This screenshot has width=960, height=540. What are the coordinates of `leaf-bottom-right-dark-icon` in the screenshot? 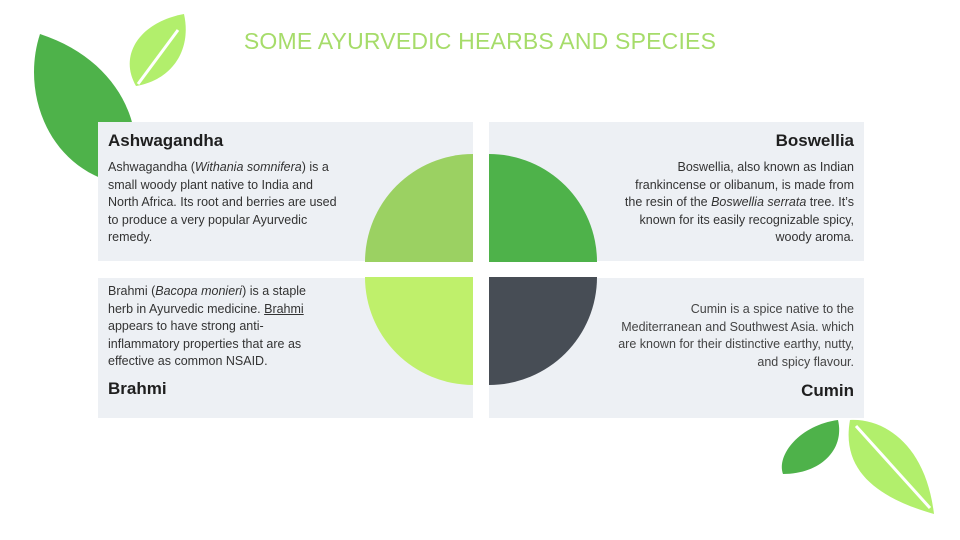 It's located at (810, 447).